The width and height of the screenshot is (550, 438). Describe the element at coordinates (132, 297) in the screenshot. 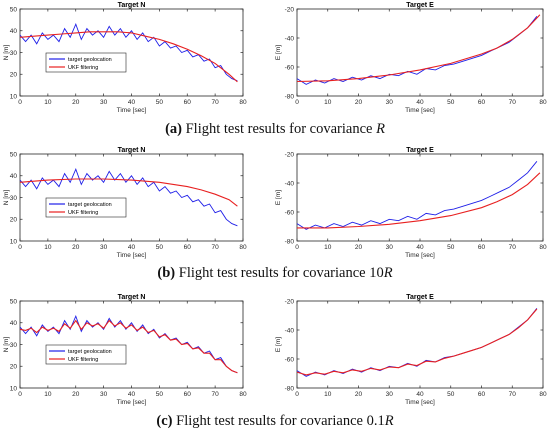

I see `chart-title: Target N` at that location.